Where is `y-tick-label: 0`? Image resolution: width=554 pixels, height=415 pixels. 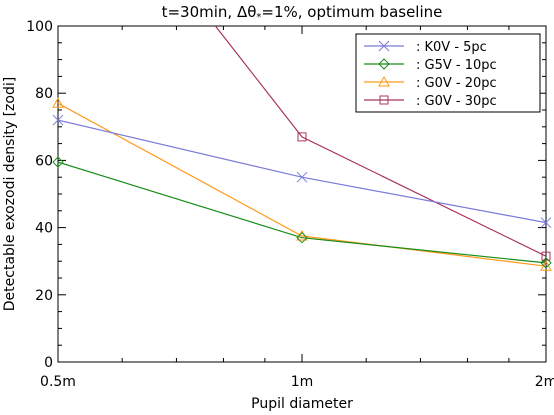
y-tick-label: 0 is located at coordinates (48, 363).